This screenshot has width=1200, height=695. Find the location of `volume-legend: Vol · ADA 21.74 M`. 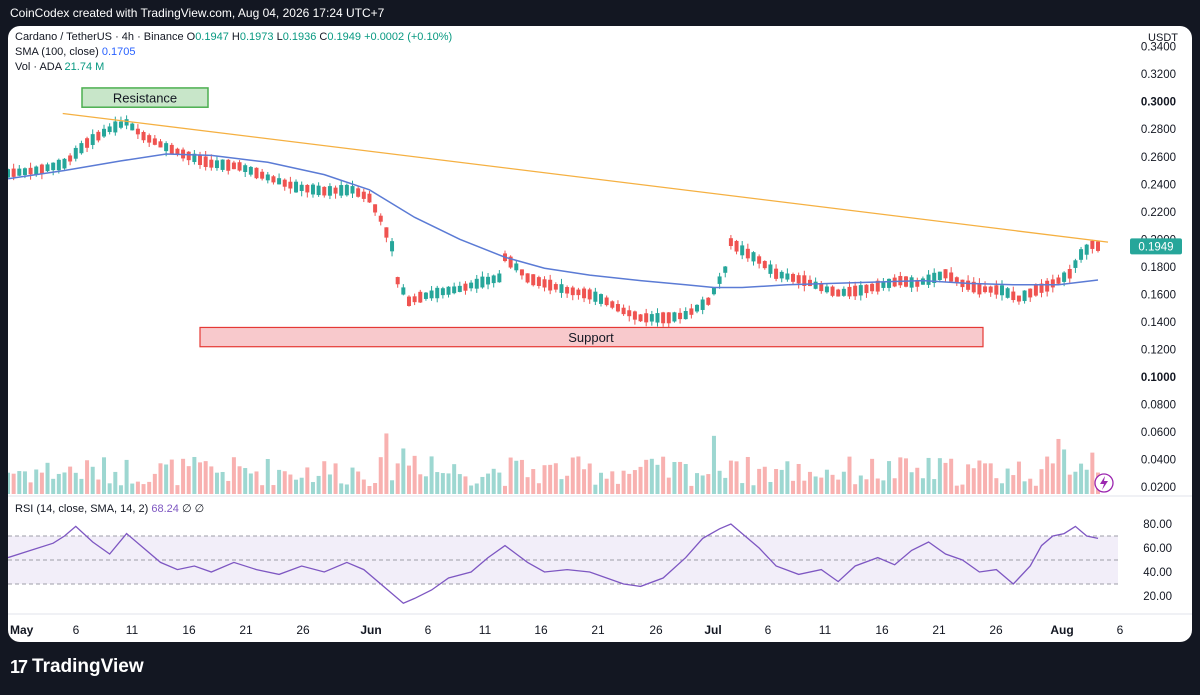

volume-legend: Vol · ADA 21.74 M is located at coordinates (59, 67).